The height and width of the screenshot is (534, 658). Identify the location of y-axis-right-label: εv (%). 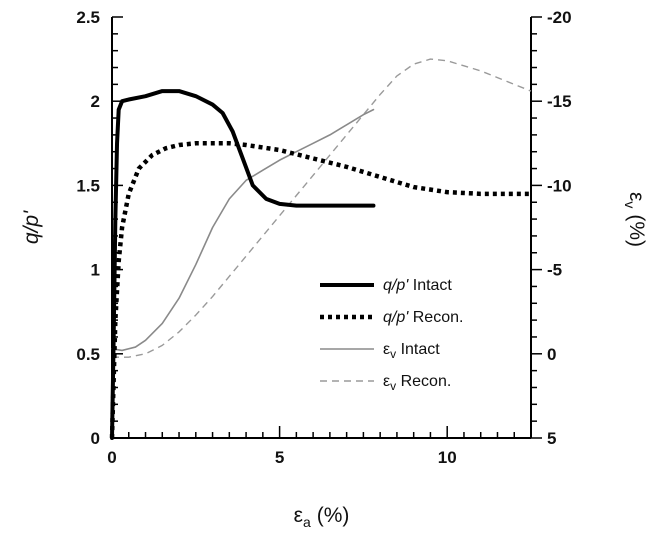
(635, 219).